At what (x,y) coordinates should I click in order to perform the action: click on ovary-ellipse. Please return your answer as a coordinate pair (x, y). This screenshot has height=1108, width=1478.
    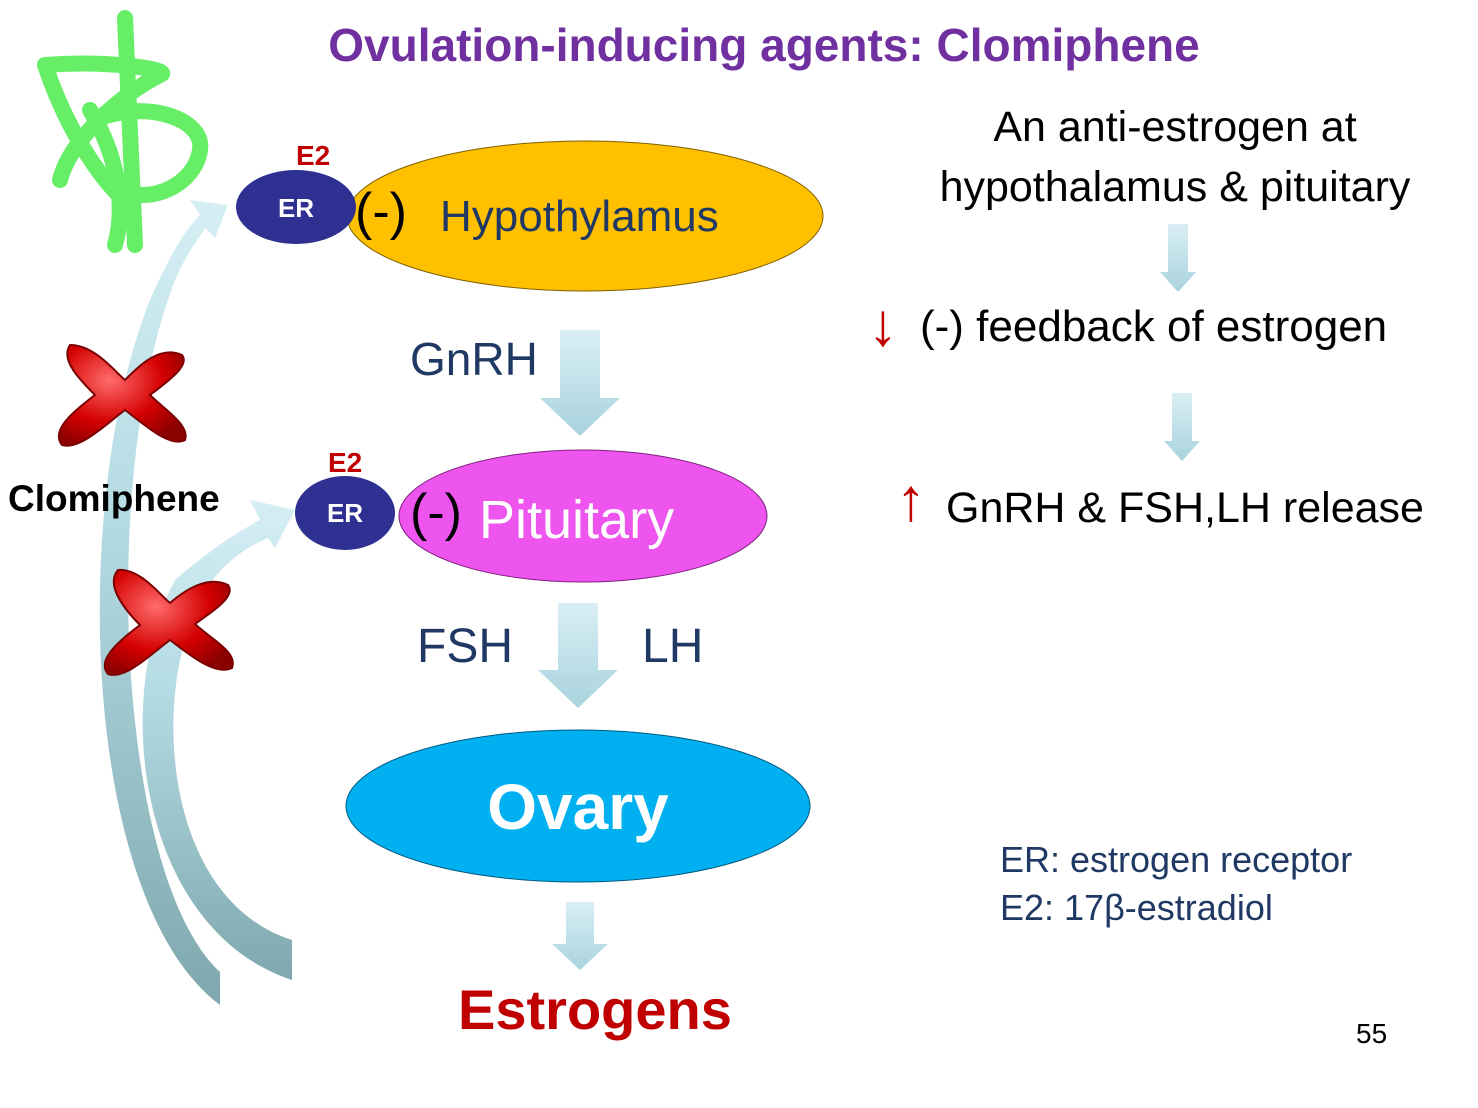
    Looking at the image, I should click on (578, 806).